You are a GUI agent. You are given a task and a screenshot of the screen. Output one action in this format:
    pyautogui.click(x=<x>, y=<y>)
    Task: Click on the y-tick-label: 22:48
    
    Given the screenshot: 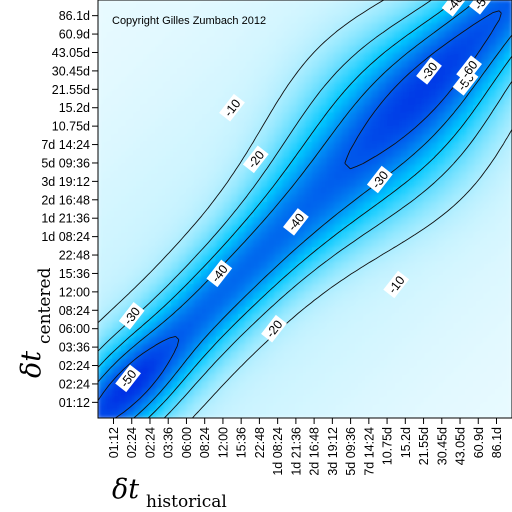 What is the action you would take?
    pyautogui.click(x=74, y=256)
    